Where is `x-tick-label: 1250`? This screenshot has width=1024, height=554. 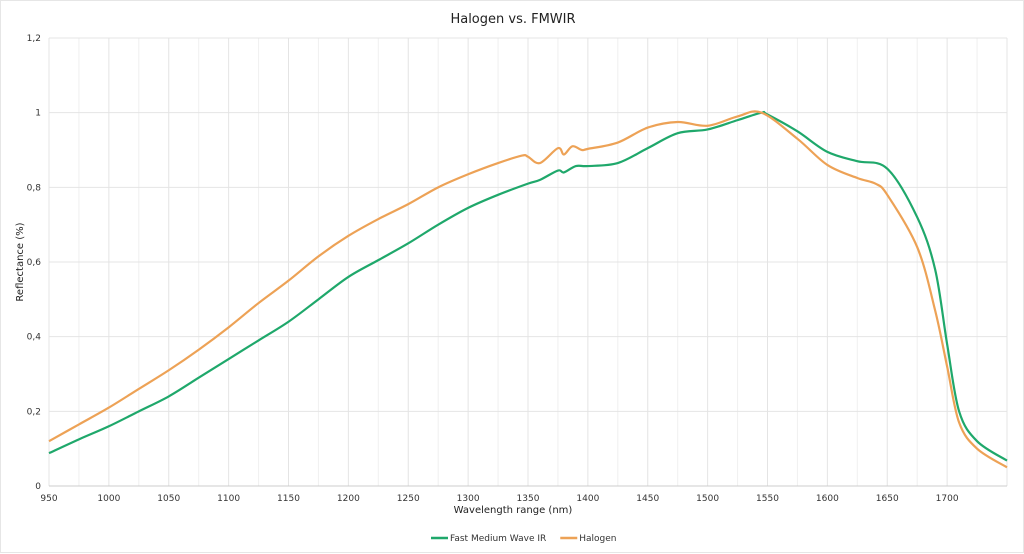 x-tick-label: 1250 is located at coordinates (408, 499).